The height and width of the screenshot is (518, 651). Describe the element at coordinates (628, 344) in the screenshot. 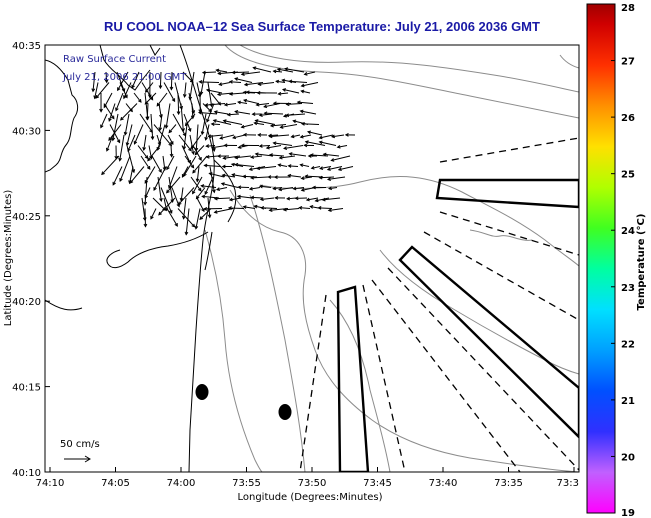

I see `colorbar-tick-label: 22` at that location.